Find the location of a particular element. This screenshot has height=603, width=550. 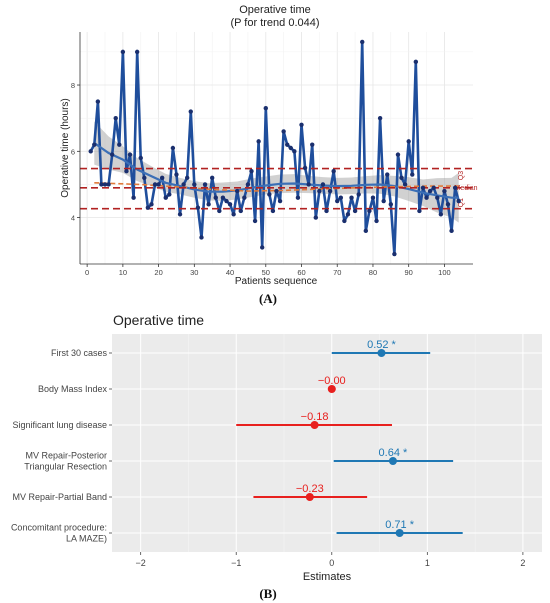

chart-b-estimate-label: −0.23 is located at coordinates (310, 489).